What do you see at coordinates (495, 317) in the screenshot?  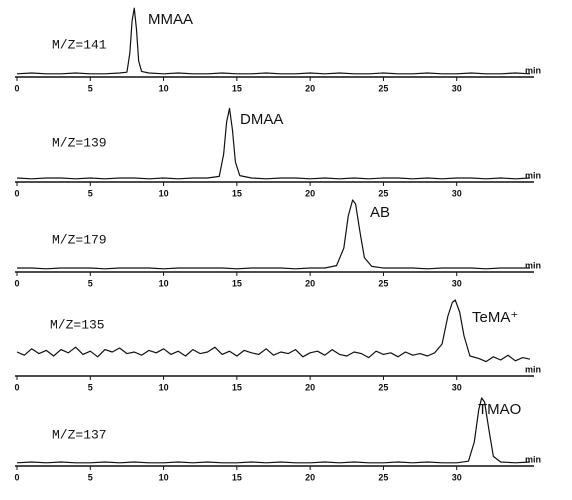 I see `compound-label: TeMA⁺` at bounding box center [495, 317].